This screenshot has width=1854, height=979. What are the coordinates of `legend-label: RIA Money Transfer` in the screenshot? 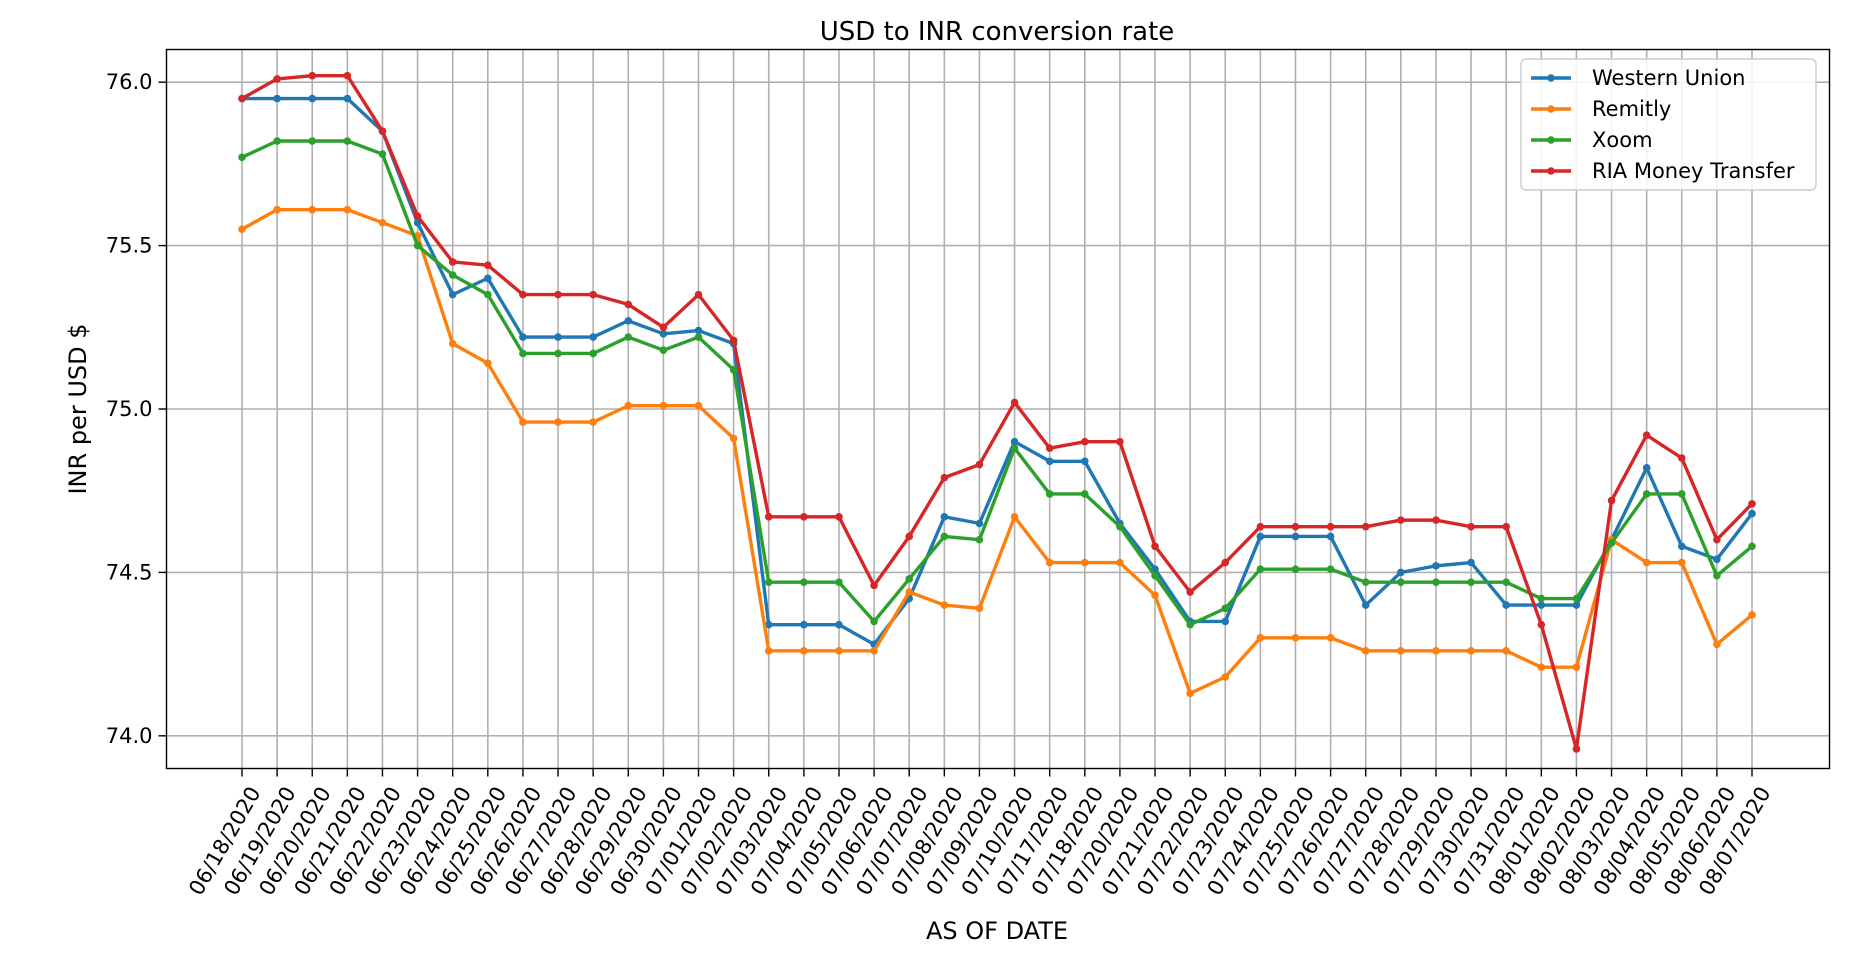 It's located at (1693, 171).